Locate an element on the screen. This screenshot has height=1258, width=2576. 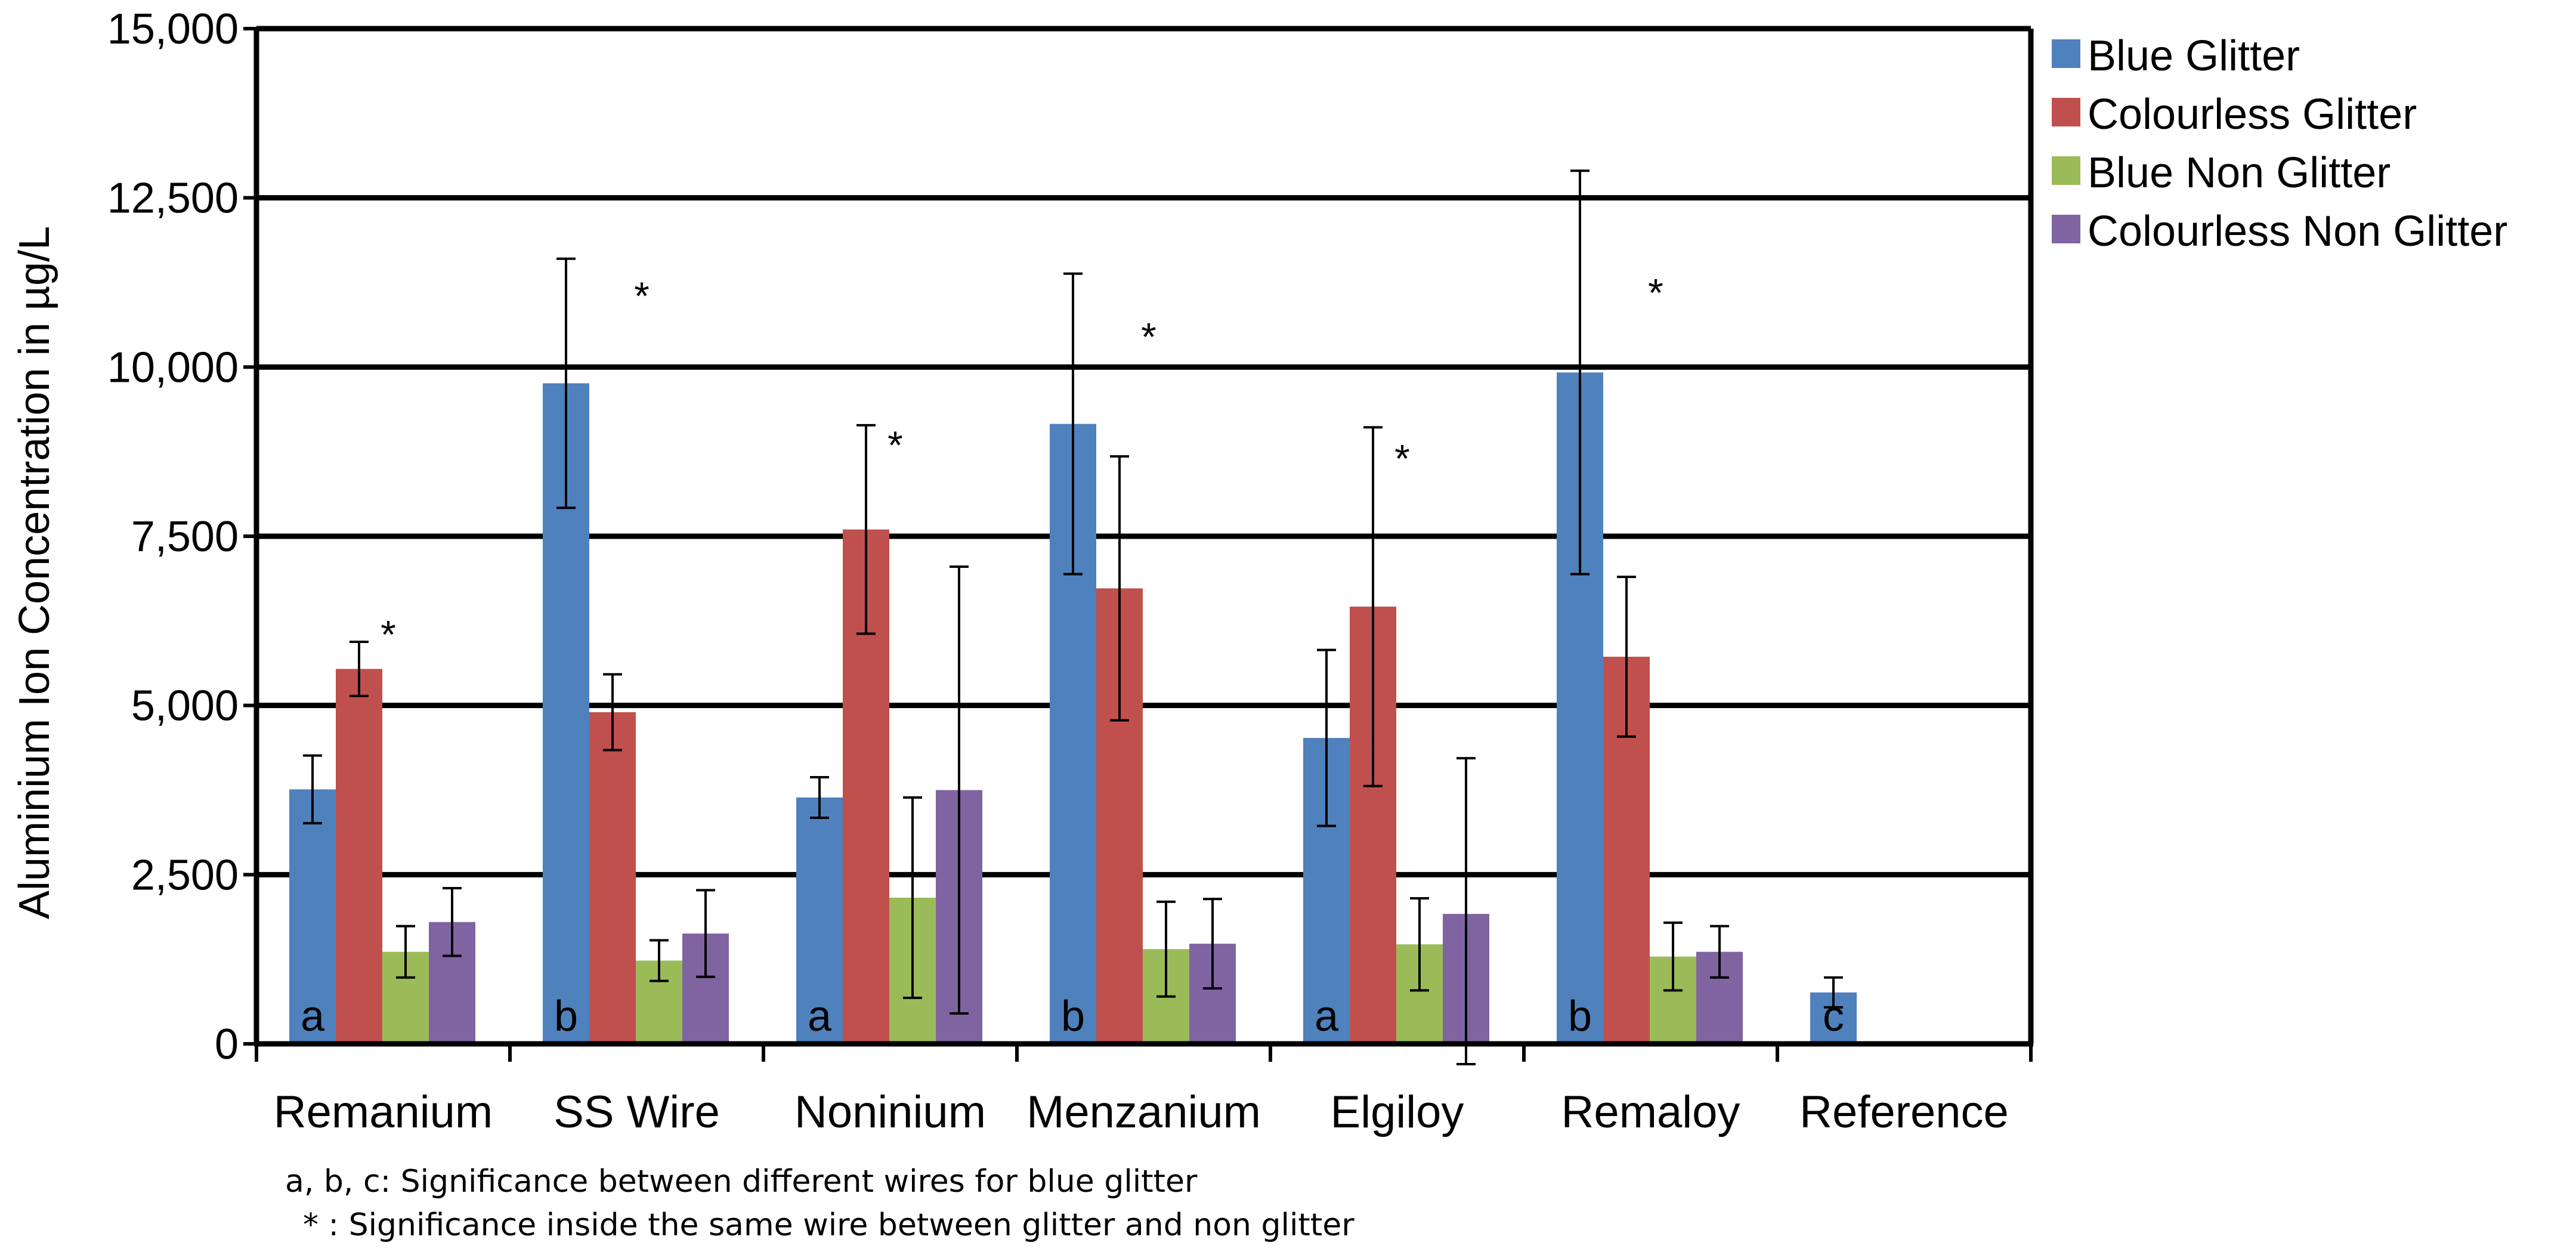
bar-letter-Elgiloy: a is located at coordinates (1327, 1016).